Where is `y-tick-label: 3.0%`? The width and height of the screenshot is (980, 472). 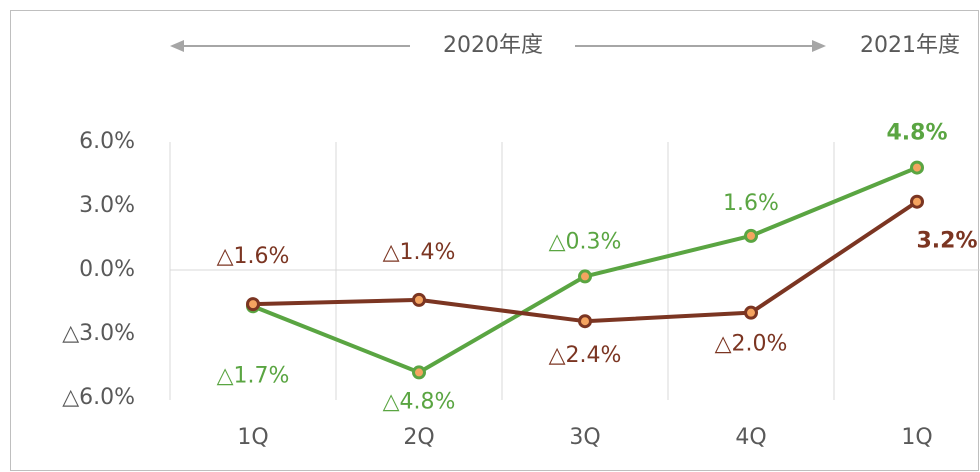 y-tick-label: 3.0% is located at coordinates (107, 205).